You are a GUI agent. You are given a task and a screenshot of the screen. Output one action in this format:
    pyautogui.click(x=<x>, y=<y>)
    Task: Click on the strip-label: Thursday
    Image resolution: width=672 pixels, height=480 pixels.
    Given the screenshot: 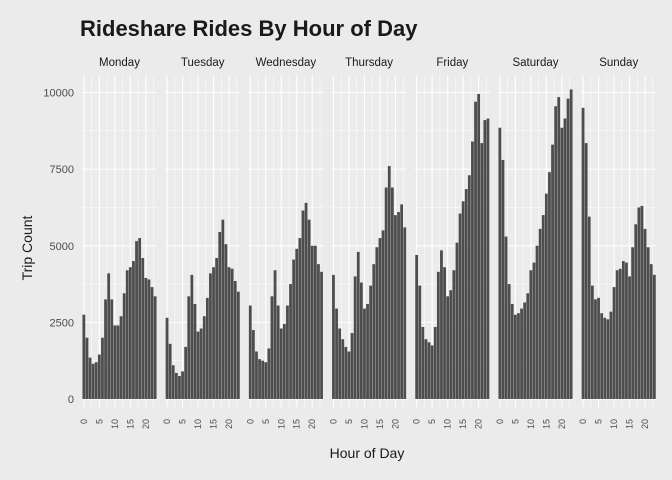 What is the action you would take?
    pyautogui.click(x=369, y=63)
    